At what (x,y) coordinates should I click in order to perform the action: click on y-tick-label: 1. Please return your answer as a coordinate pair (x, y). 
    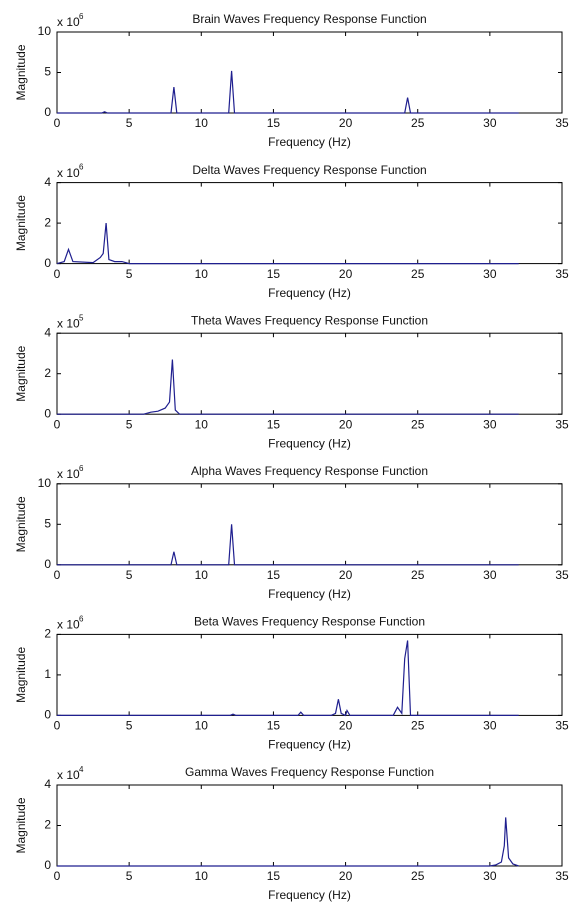
    Looking at the image, I should click on (47, 674).